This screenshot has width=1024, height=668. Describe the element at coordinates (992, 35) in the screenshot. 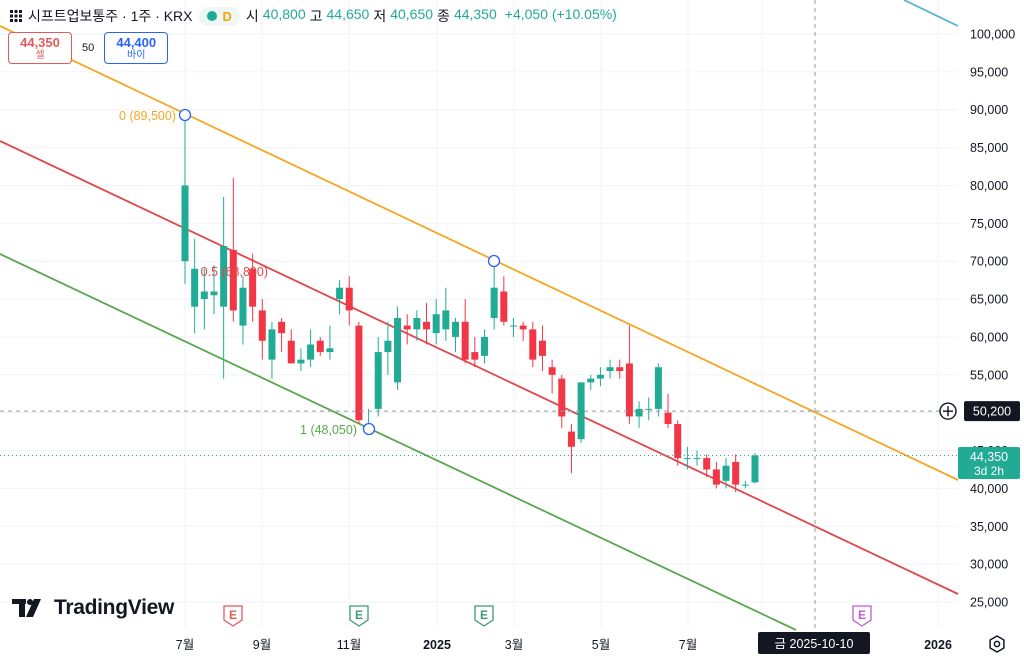

I see `price-tick-label: 100,000` at that location.